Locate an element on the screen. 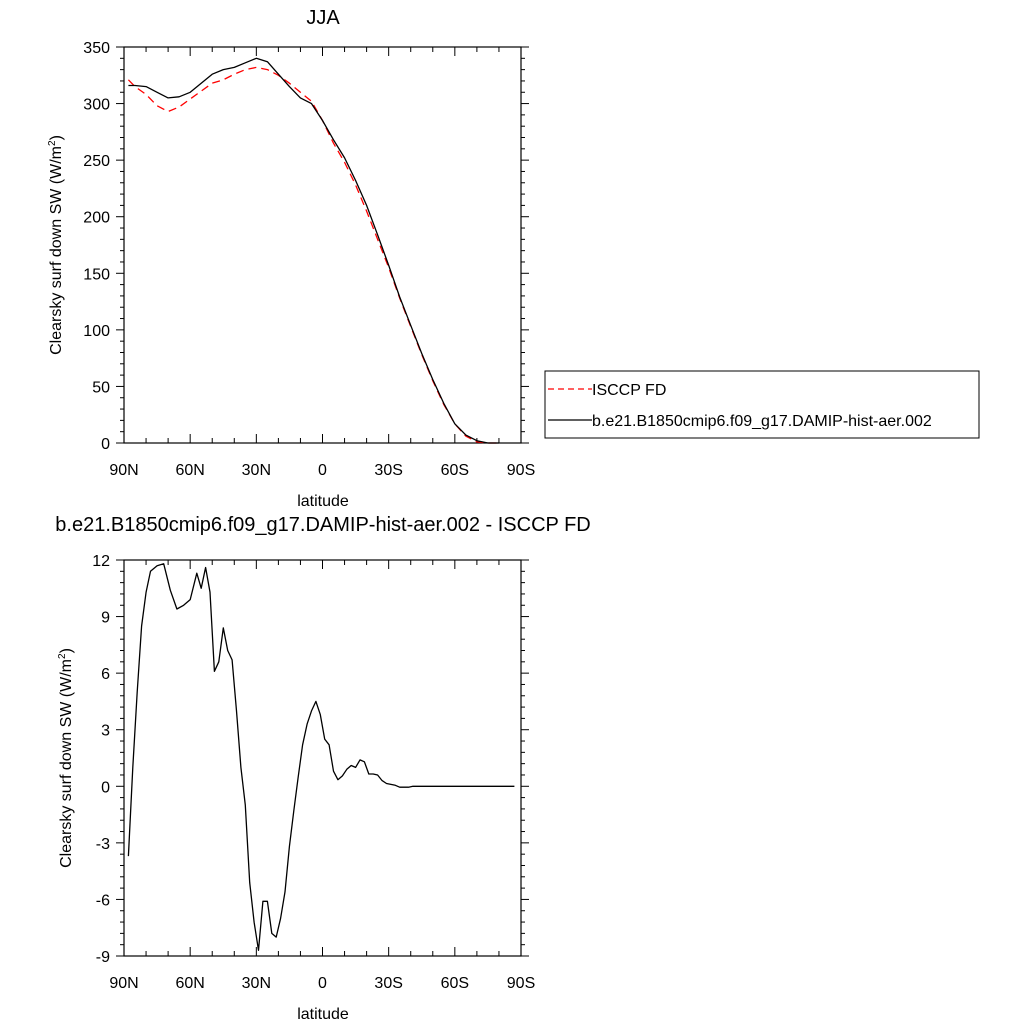  y-tick-label: 150 is located at coordinates (96, 274).